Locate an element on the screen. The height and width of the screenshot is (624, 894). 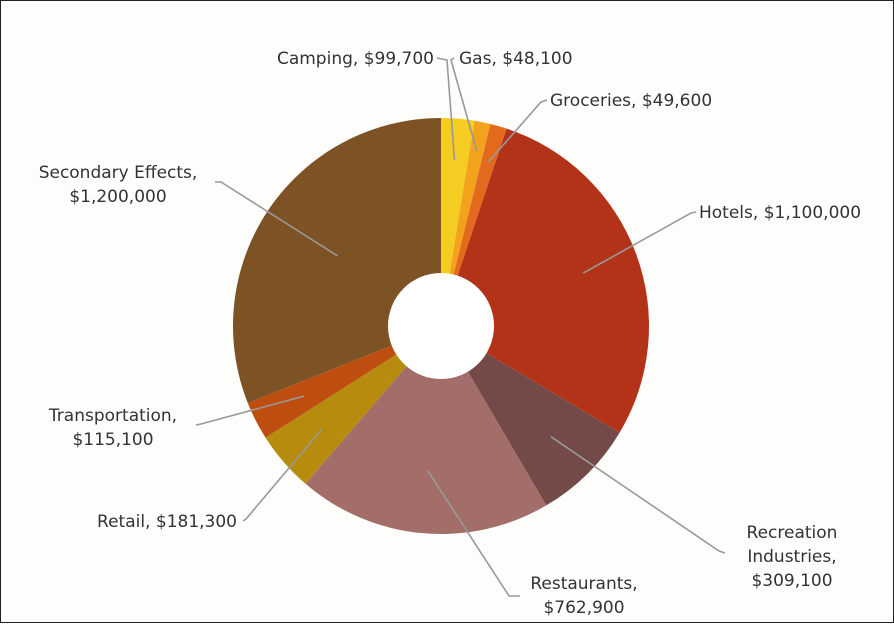
slice-recreation-industries is located at coordinates (530, 416).